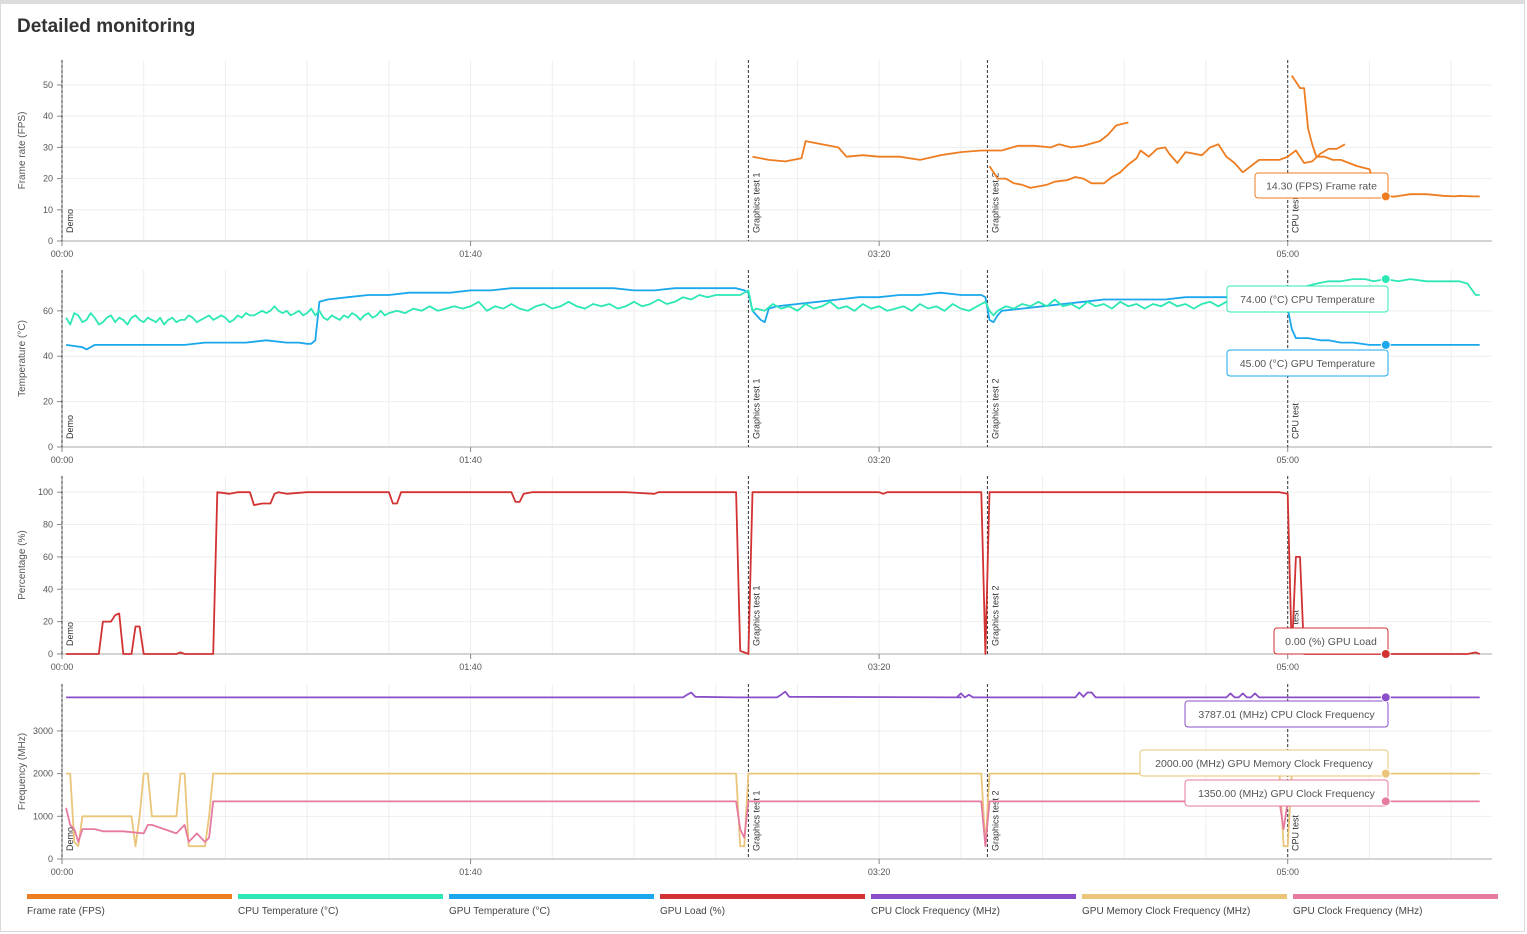  I want to click on series-line-gpu-clock-frequency, so click(772, 824).